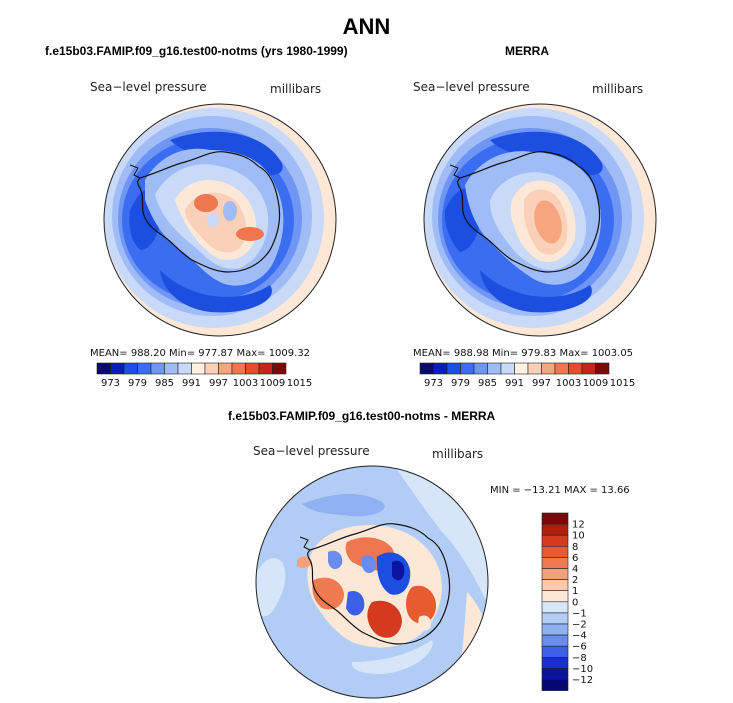 The width and height of the screenshot is (733, 703). I want to click on panel-3-colorbar-tick-label: −8, so click(579, 658).